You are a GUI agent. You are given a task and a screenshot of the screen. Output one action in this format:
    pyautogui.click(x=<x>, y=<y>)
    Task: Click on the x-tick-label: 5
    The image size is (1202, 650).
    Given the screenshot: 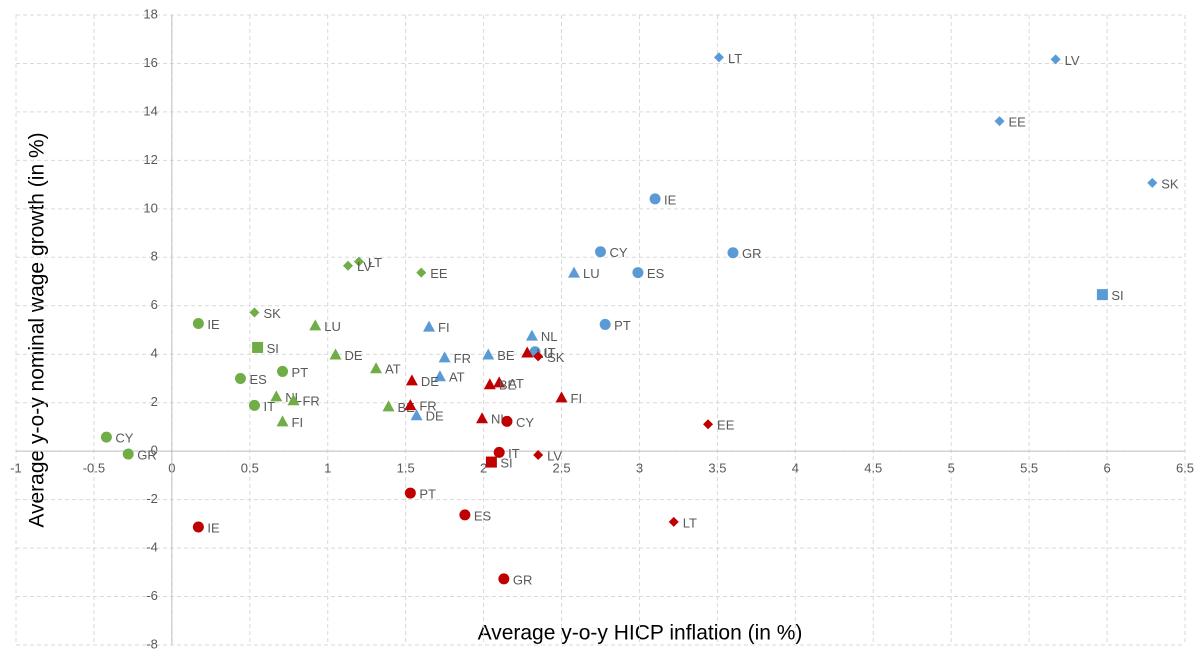 What is the action you would take?
    pyautogui.click(x=951, y=468)
    